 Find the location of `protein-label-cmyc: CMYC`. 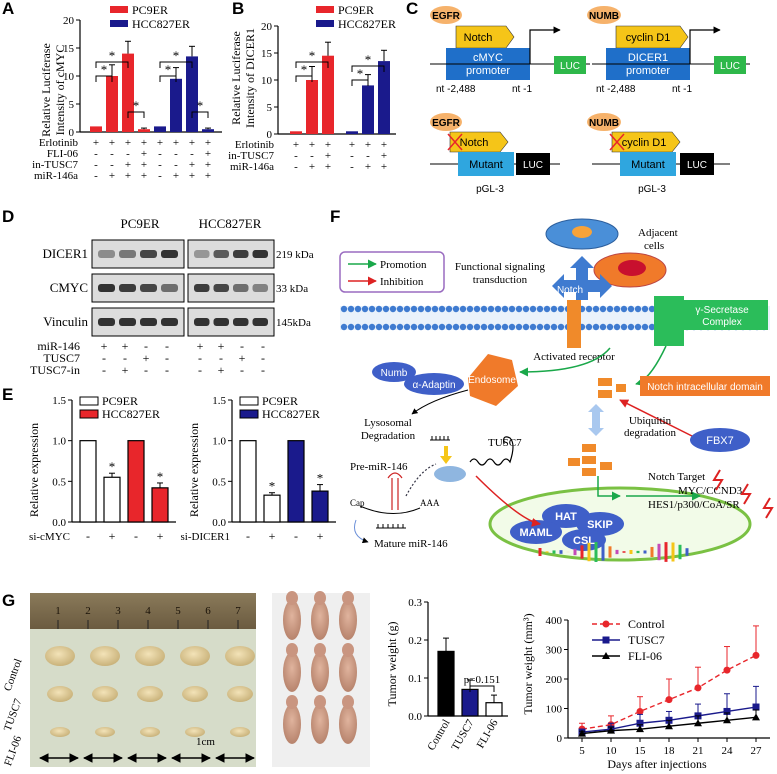

protein-label-cmyc: CMYC is located at coordinates (69, 287).